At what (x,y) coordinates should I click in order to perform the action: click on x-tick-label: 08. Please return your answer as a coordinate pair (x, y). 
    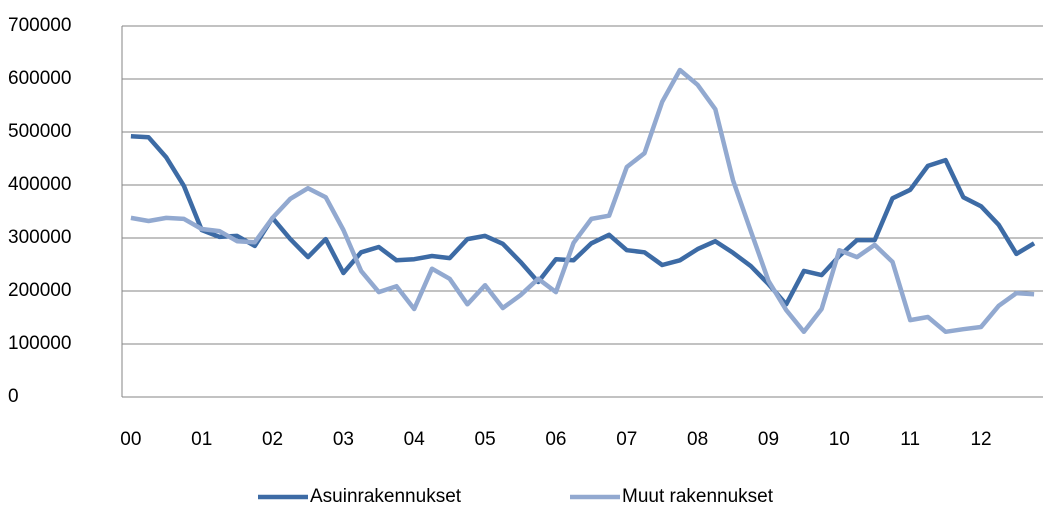
    Looking at the image, I should click on (697, 439).